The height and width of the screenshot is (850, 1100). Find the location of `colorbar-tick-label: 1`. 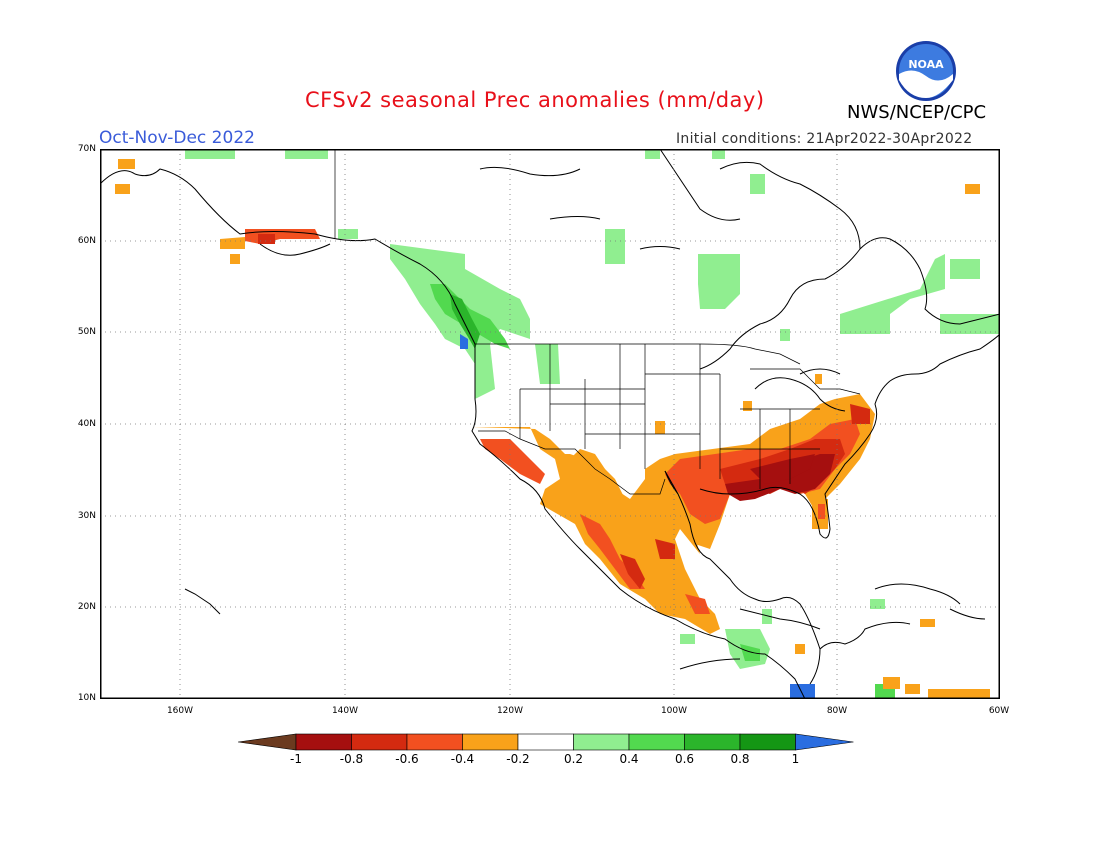

colorbar-tick-label: 1 is located at coordinates (795, 759).